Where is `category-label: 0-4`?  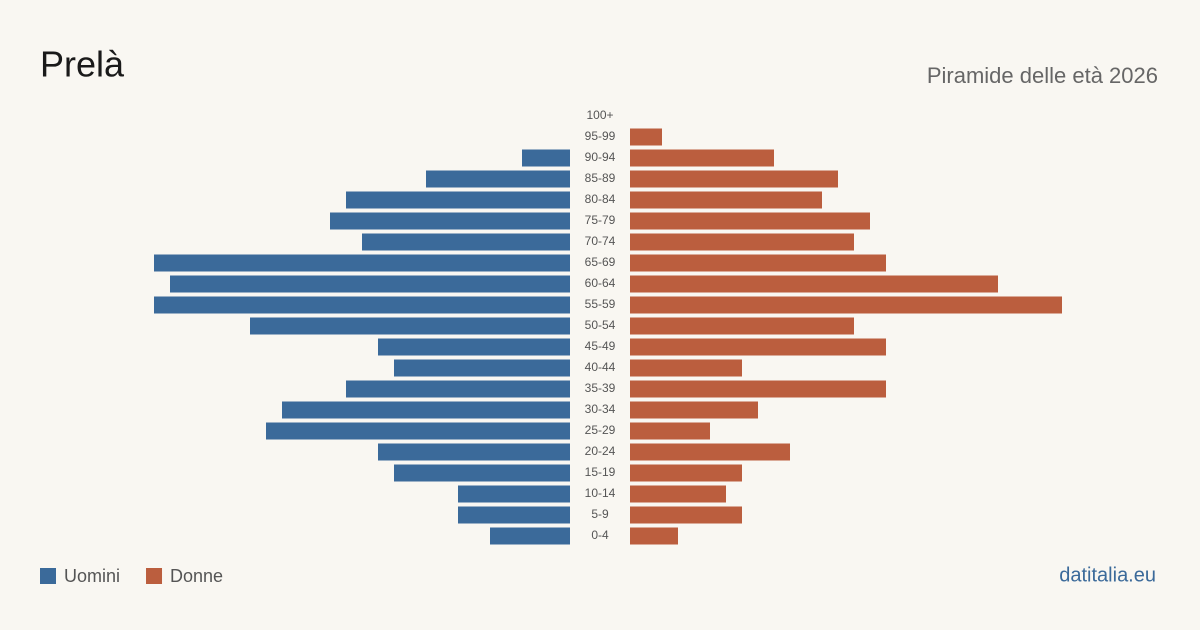
category-label: 0-4 is located at coordinates (600, 535).